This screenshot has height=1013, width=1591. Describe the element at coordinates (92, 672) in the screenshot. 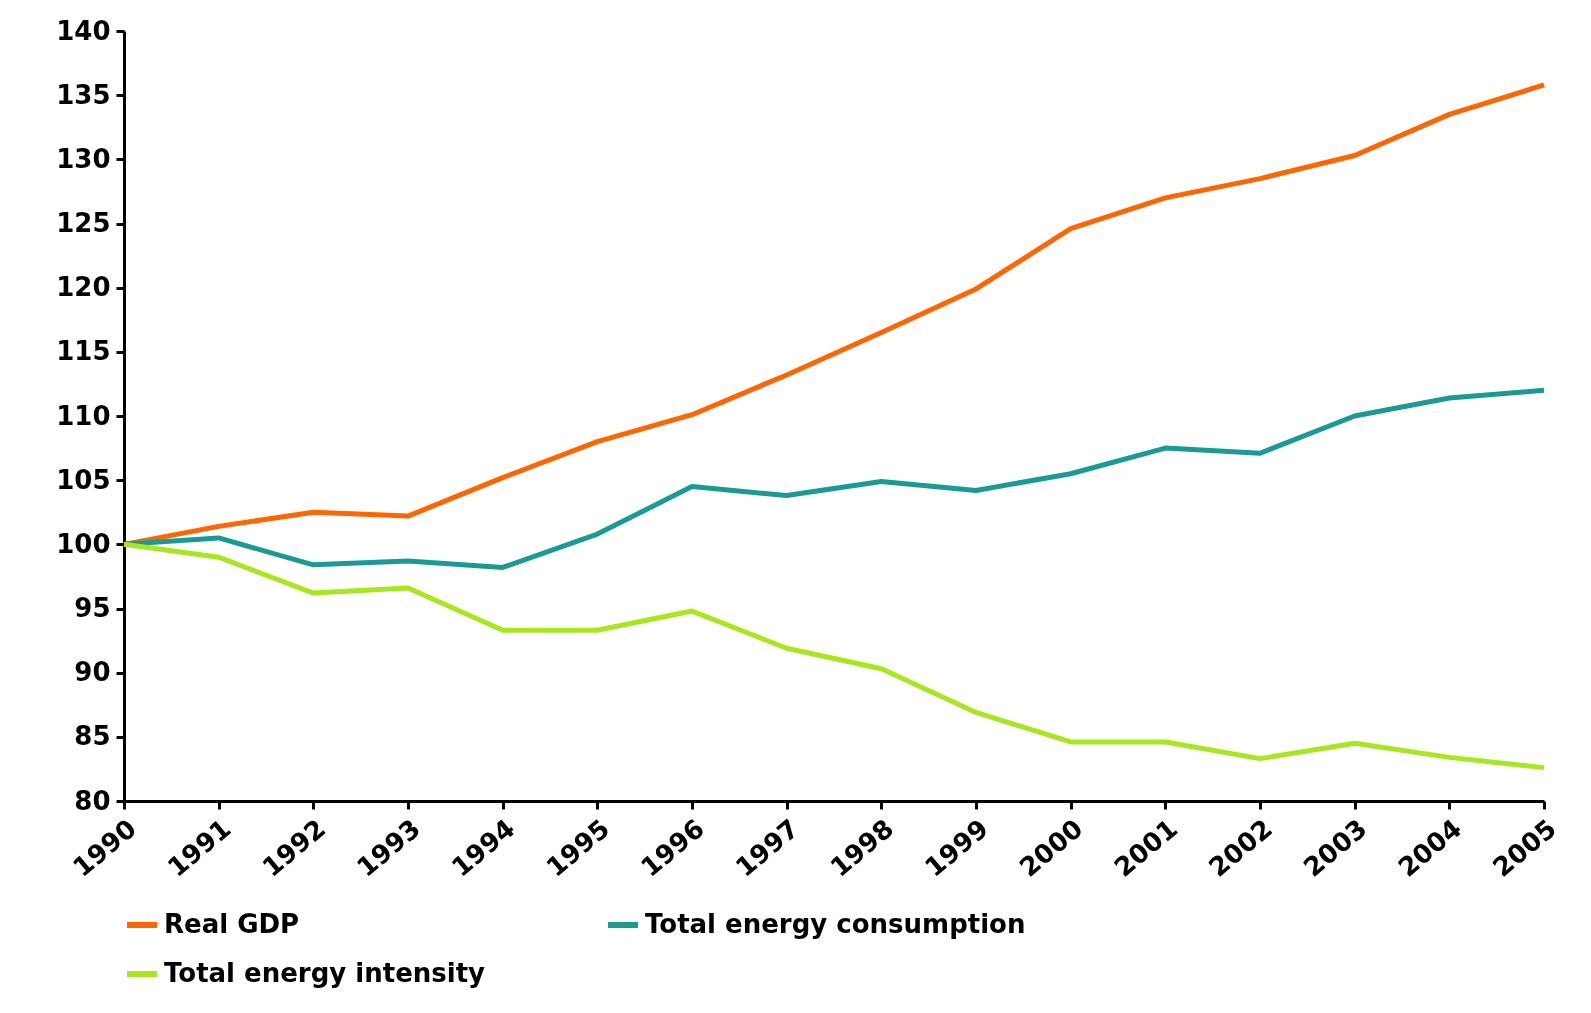

I see `y-tick-label: 90` at that location.